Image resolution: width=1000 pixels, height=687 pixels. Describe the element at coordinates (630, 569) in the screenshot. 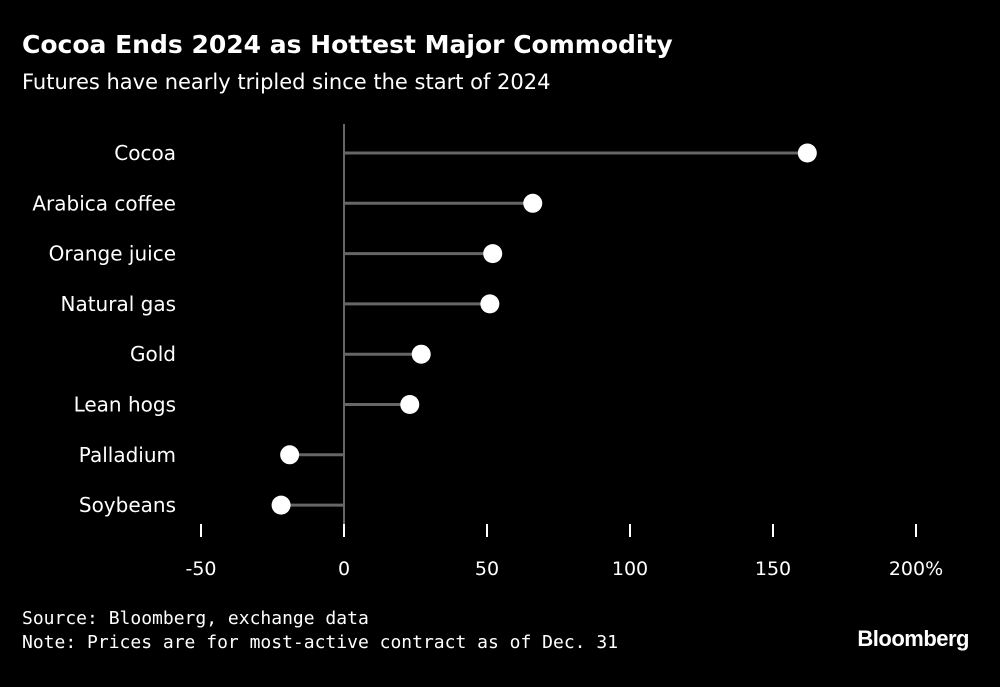

I see `x-tick-label: 100` at that location.